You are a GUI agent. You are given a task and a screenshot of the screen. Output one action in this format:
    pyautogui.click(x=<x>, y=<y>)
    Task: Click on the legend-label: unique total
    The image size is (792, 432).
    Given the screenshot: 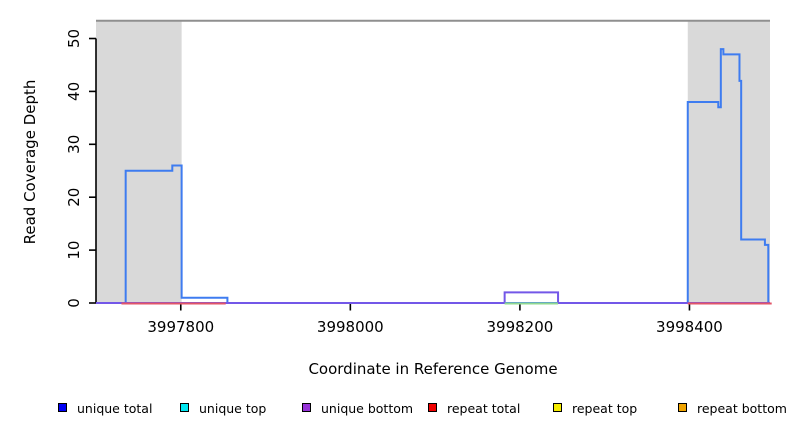 What is the action you would take?
    pyautogui.click(x=115, y=408)
    